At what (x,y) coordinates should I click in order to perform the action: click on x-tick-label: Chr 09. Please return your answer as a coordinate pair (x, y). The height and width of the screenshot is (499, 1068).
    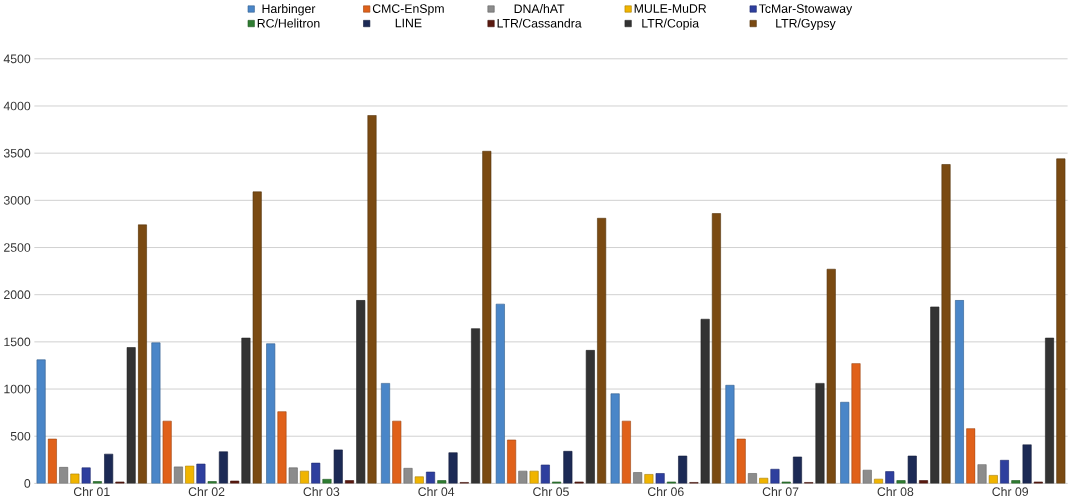
    Looking at the image, I should click on (1010, 491).